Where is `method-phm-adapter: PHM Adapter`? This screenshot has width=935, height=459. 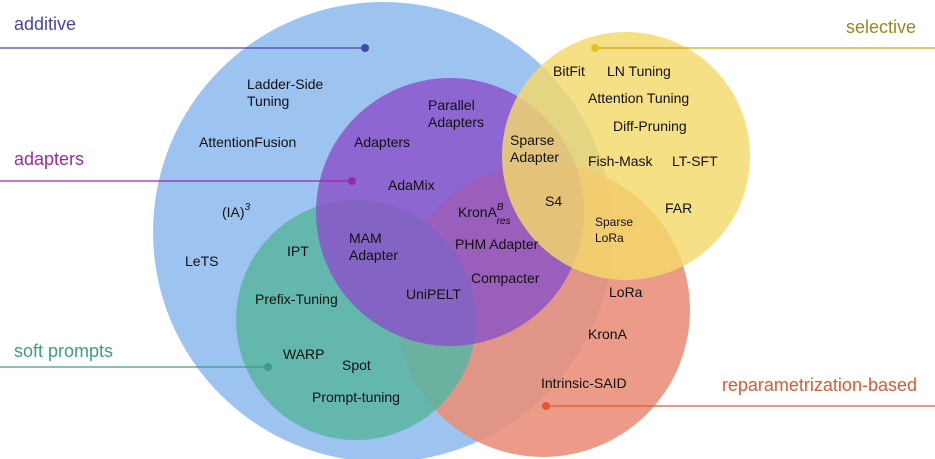 method-phm-adapter: PHM Adapter is located at coordinates (497, 244).